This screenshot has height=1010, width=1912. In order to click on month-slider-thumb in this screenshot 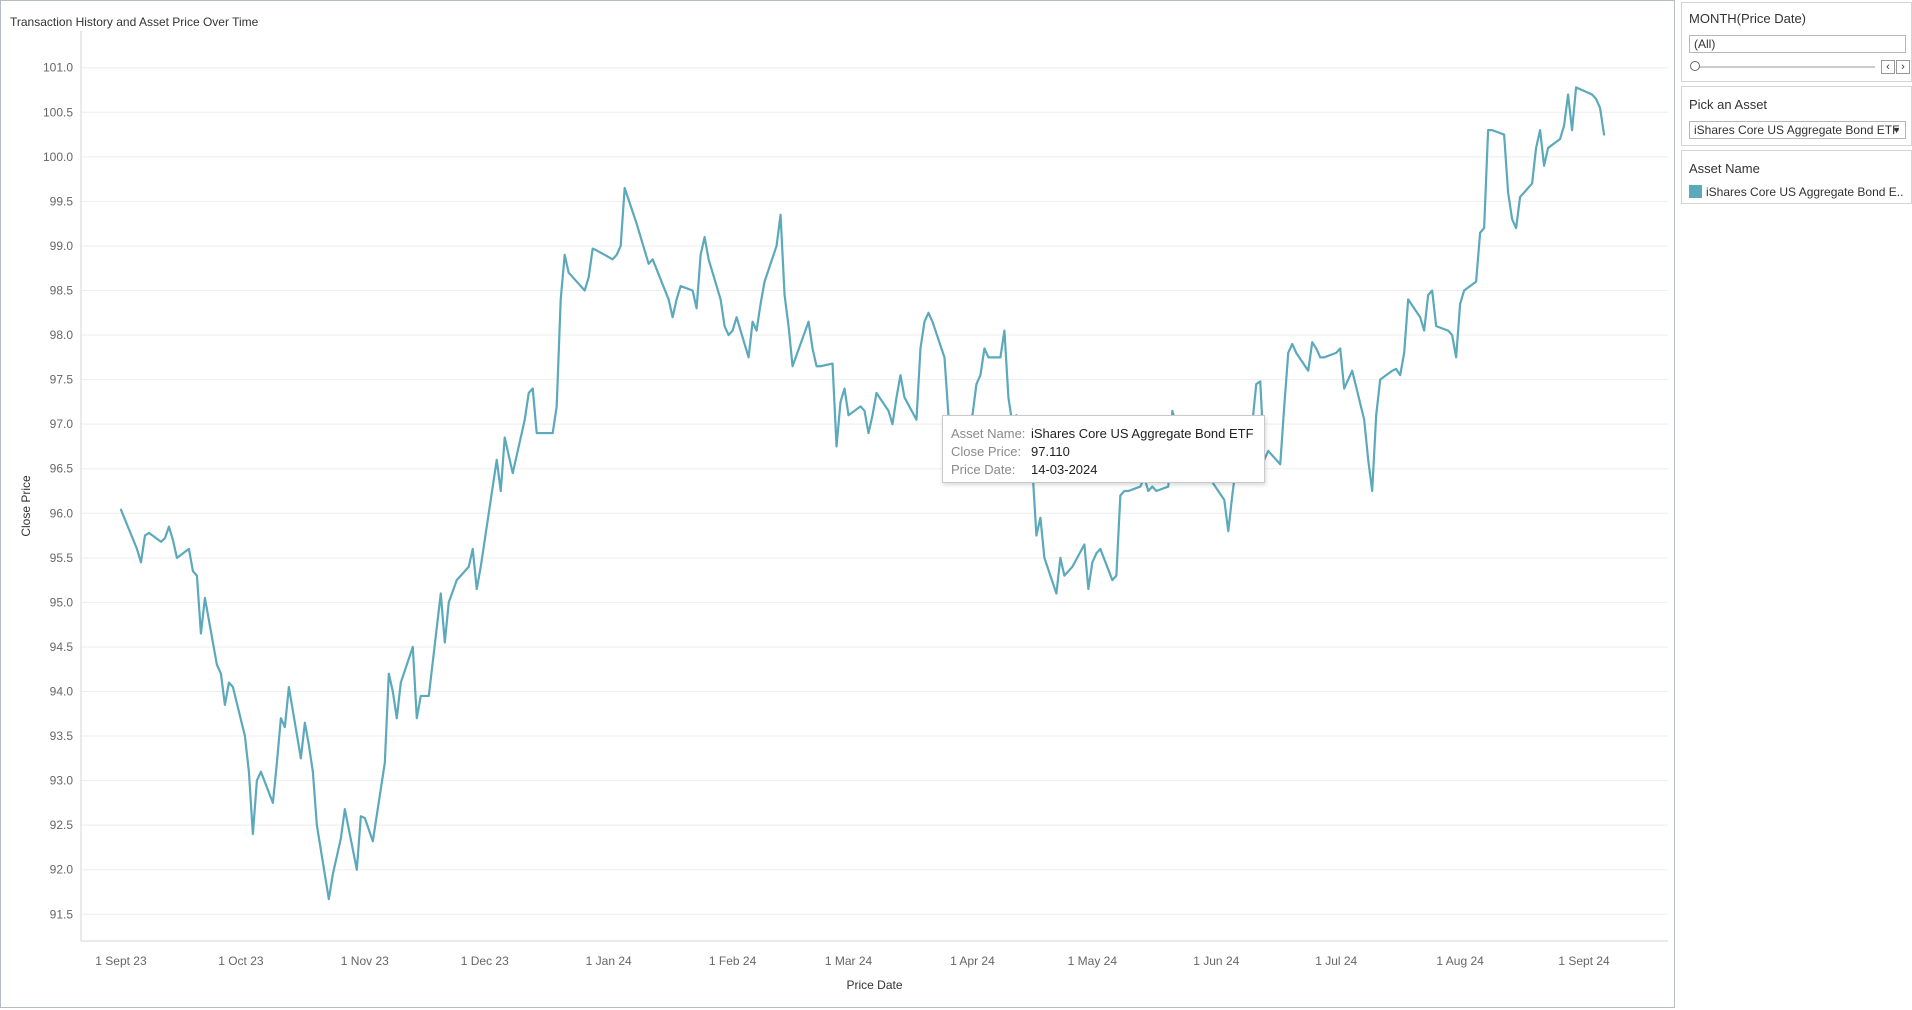, I will do `click(1695, 66)`.